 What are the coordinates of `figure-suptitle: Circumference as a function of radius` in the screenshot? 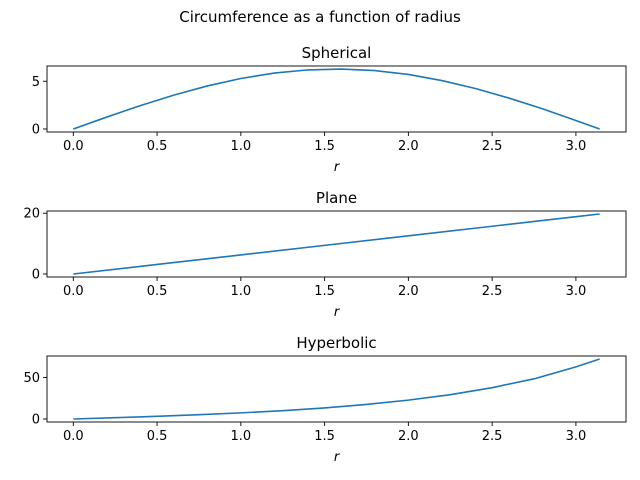 It's located at (320, 17).